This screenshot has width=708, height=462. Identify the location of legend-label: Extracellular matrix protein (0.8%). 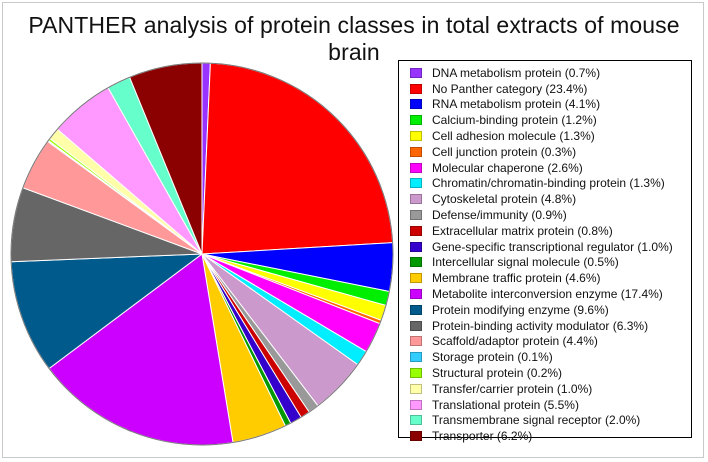
(522, 230).